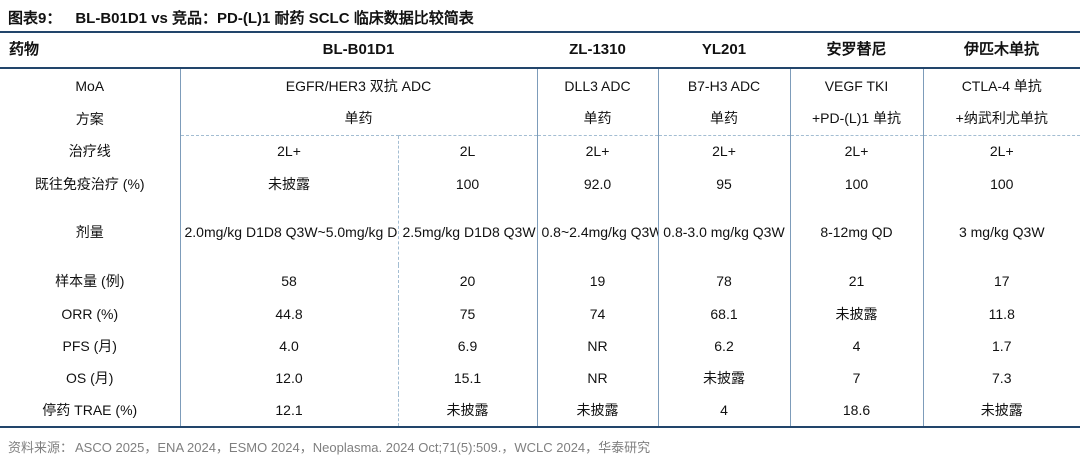 Image resolution: width=1080 pixels, height=459 pixels. What do you see at coordinates (35, 18) in the screenshot?
I see `figure-number: 图表9：` at bounding box center [35, 18].